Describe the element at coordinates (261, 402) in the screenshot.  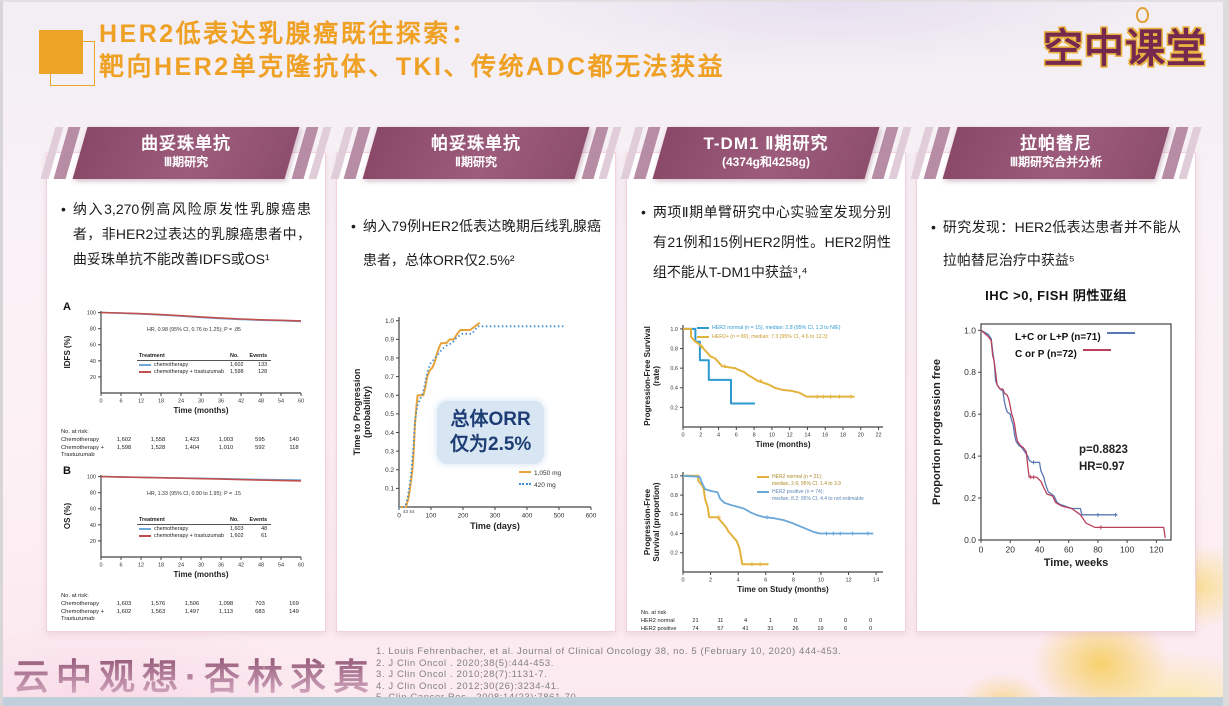
I see `svg-text: 48` at that location.